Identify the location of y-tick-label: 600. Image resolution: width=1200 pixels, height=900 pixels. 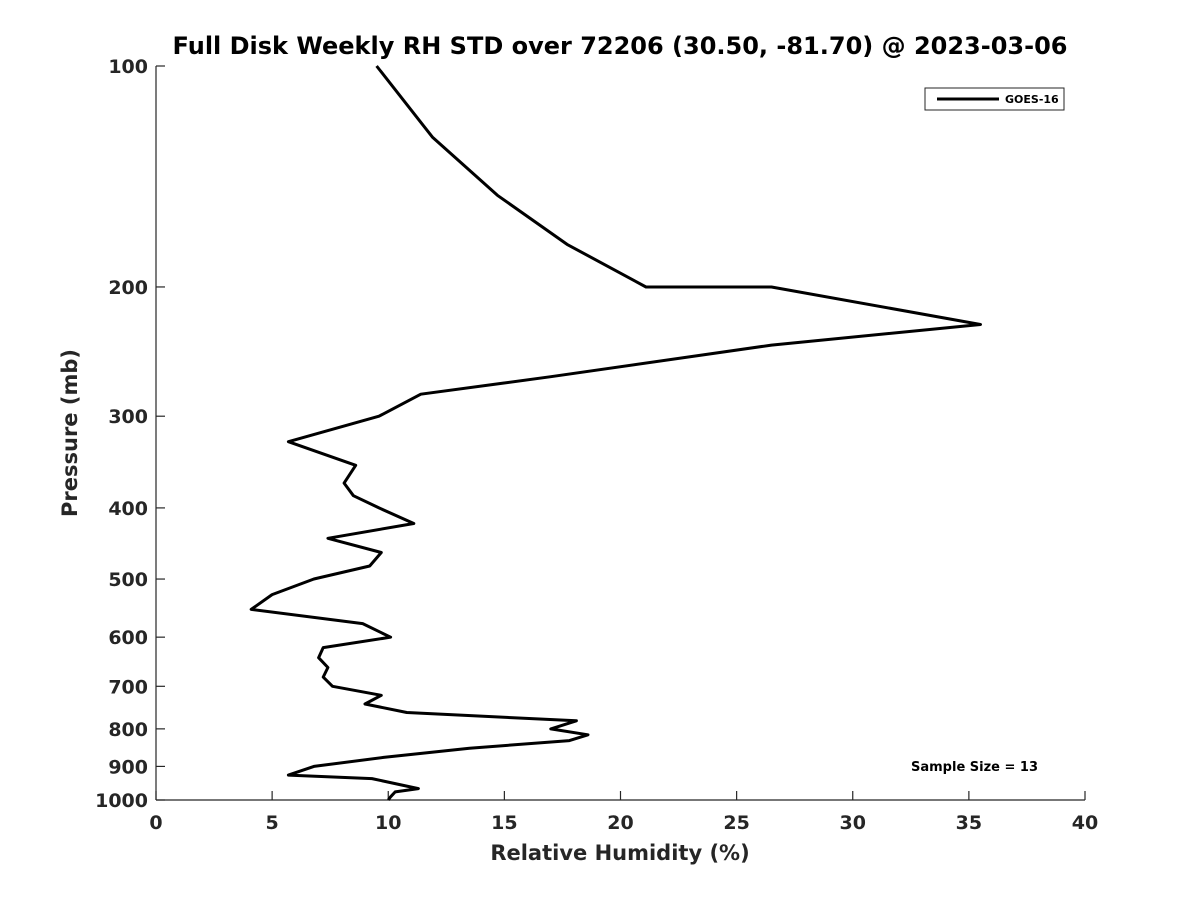
(128, 638).